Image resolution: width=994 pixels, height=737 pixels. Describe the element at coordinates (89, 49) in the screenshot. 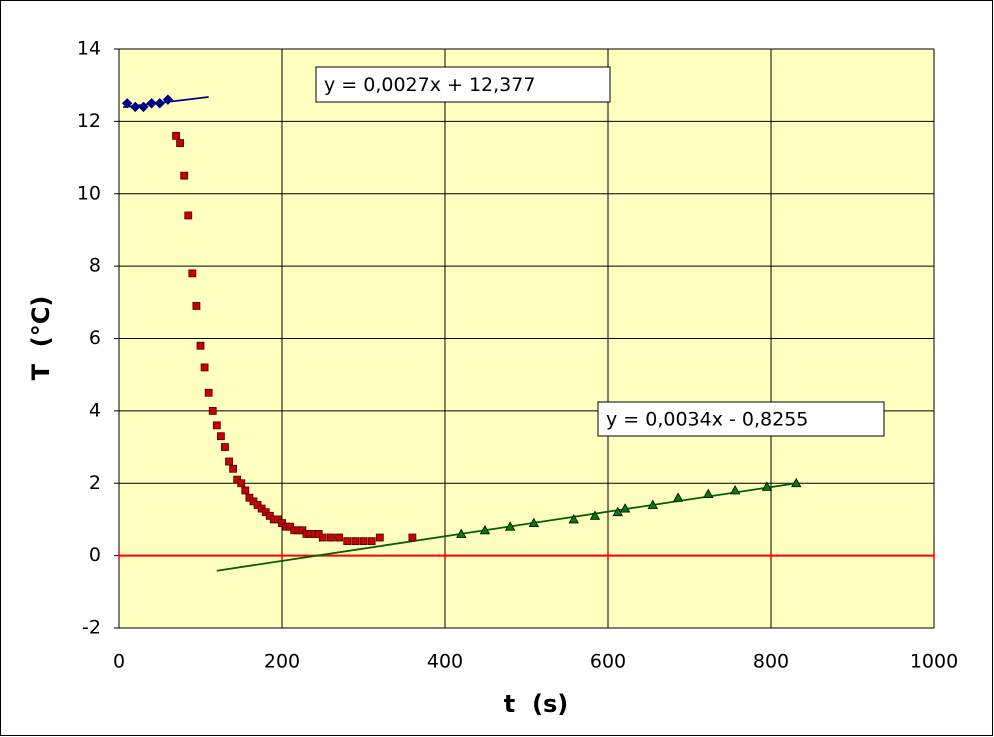

I see `y-tick-label: 14` at that location.